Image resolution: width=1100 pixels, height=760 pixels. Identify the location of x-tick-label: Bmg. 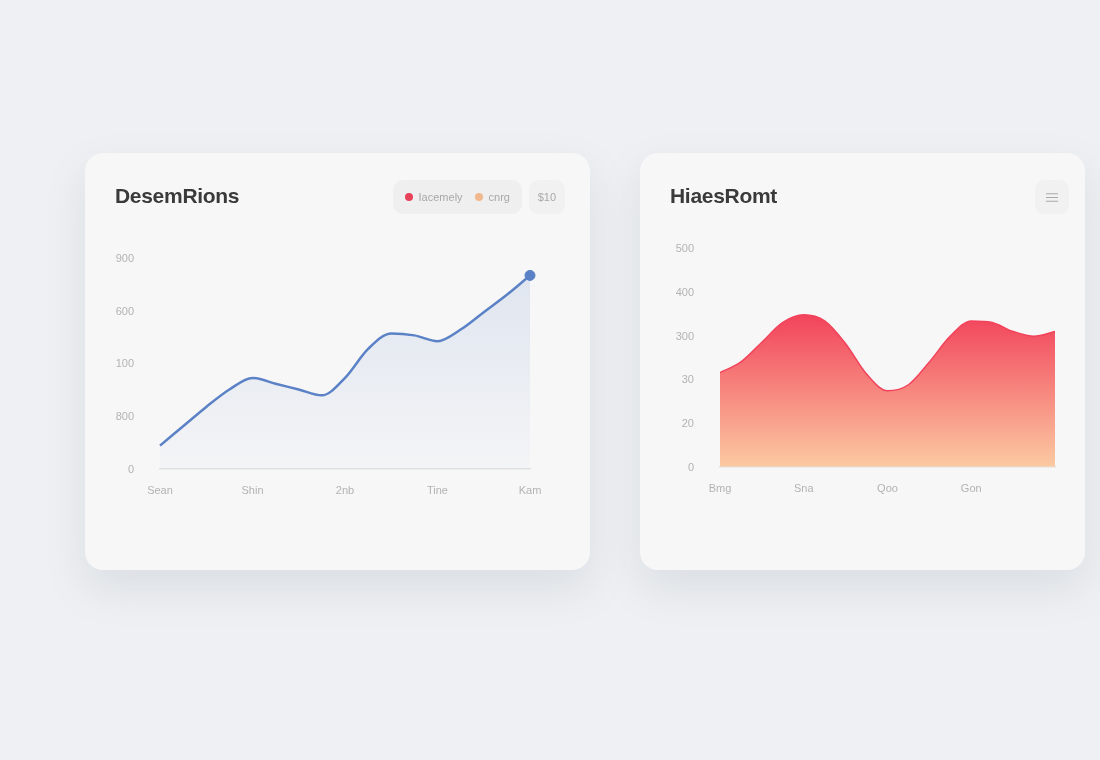
(720, 488).